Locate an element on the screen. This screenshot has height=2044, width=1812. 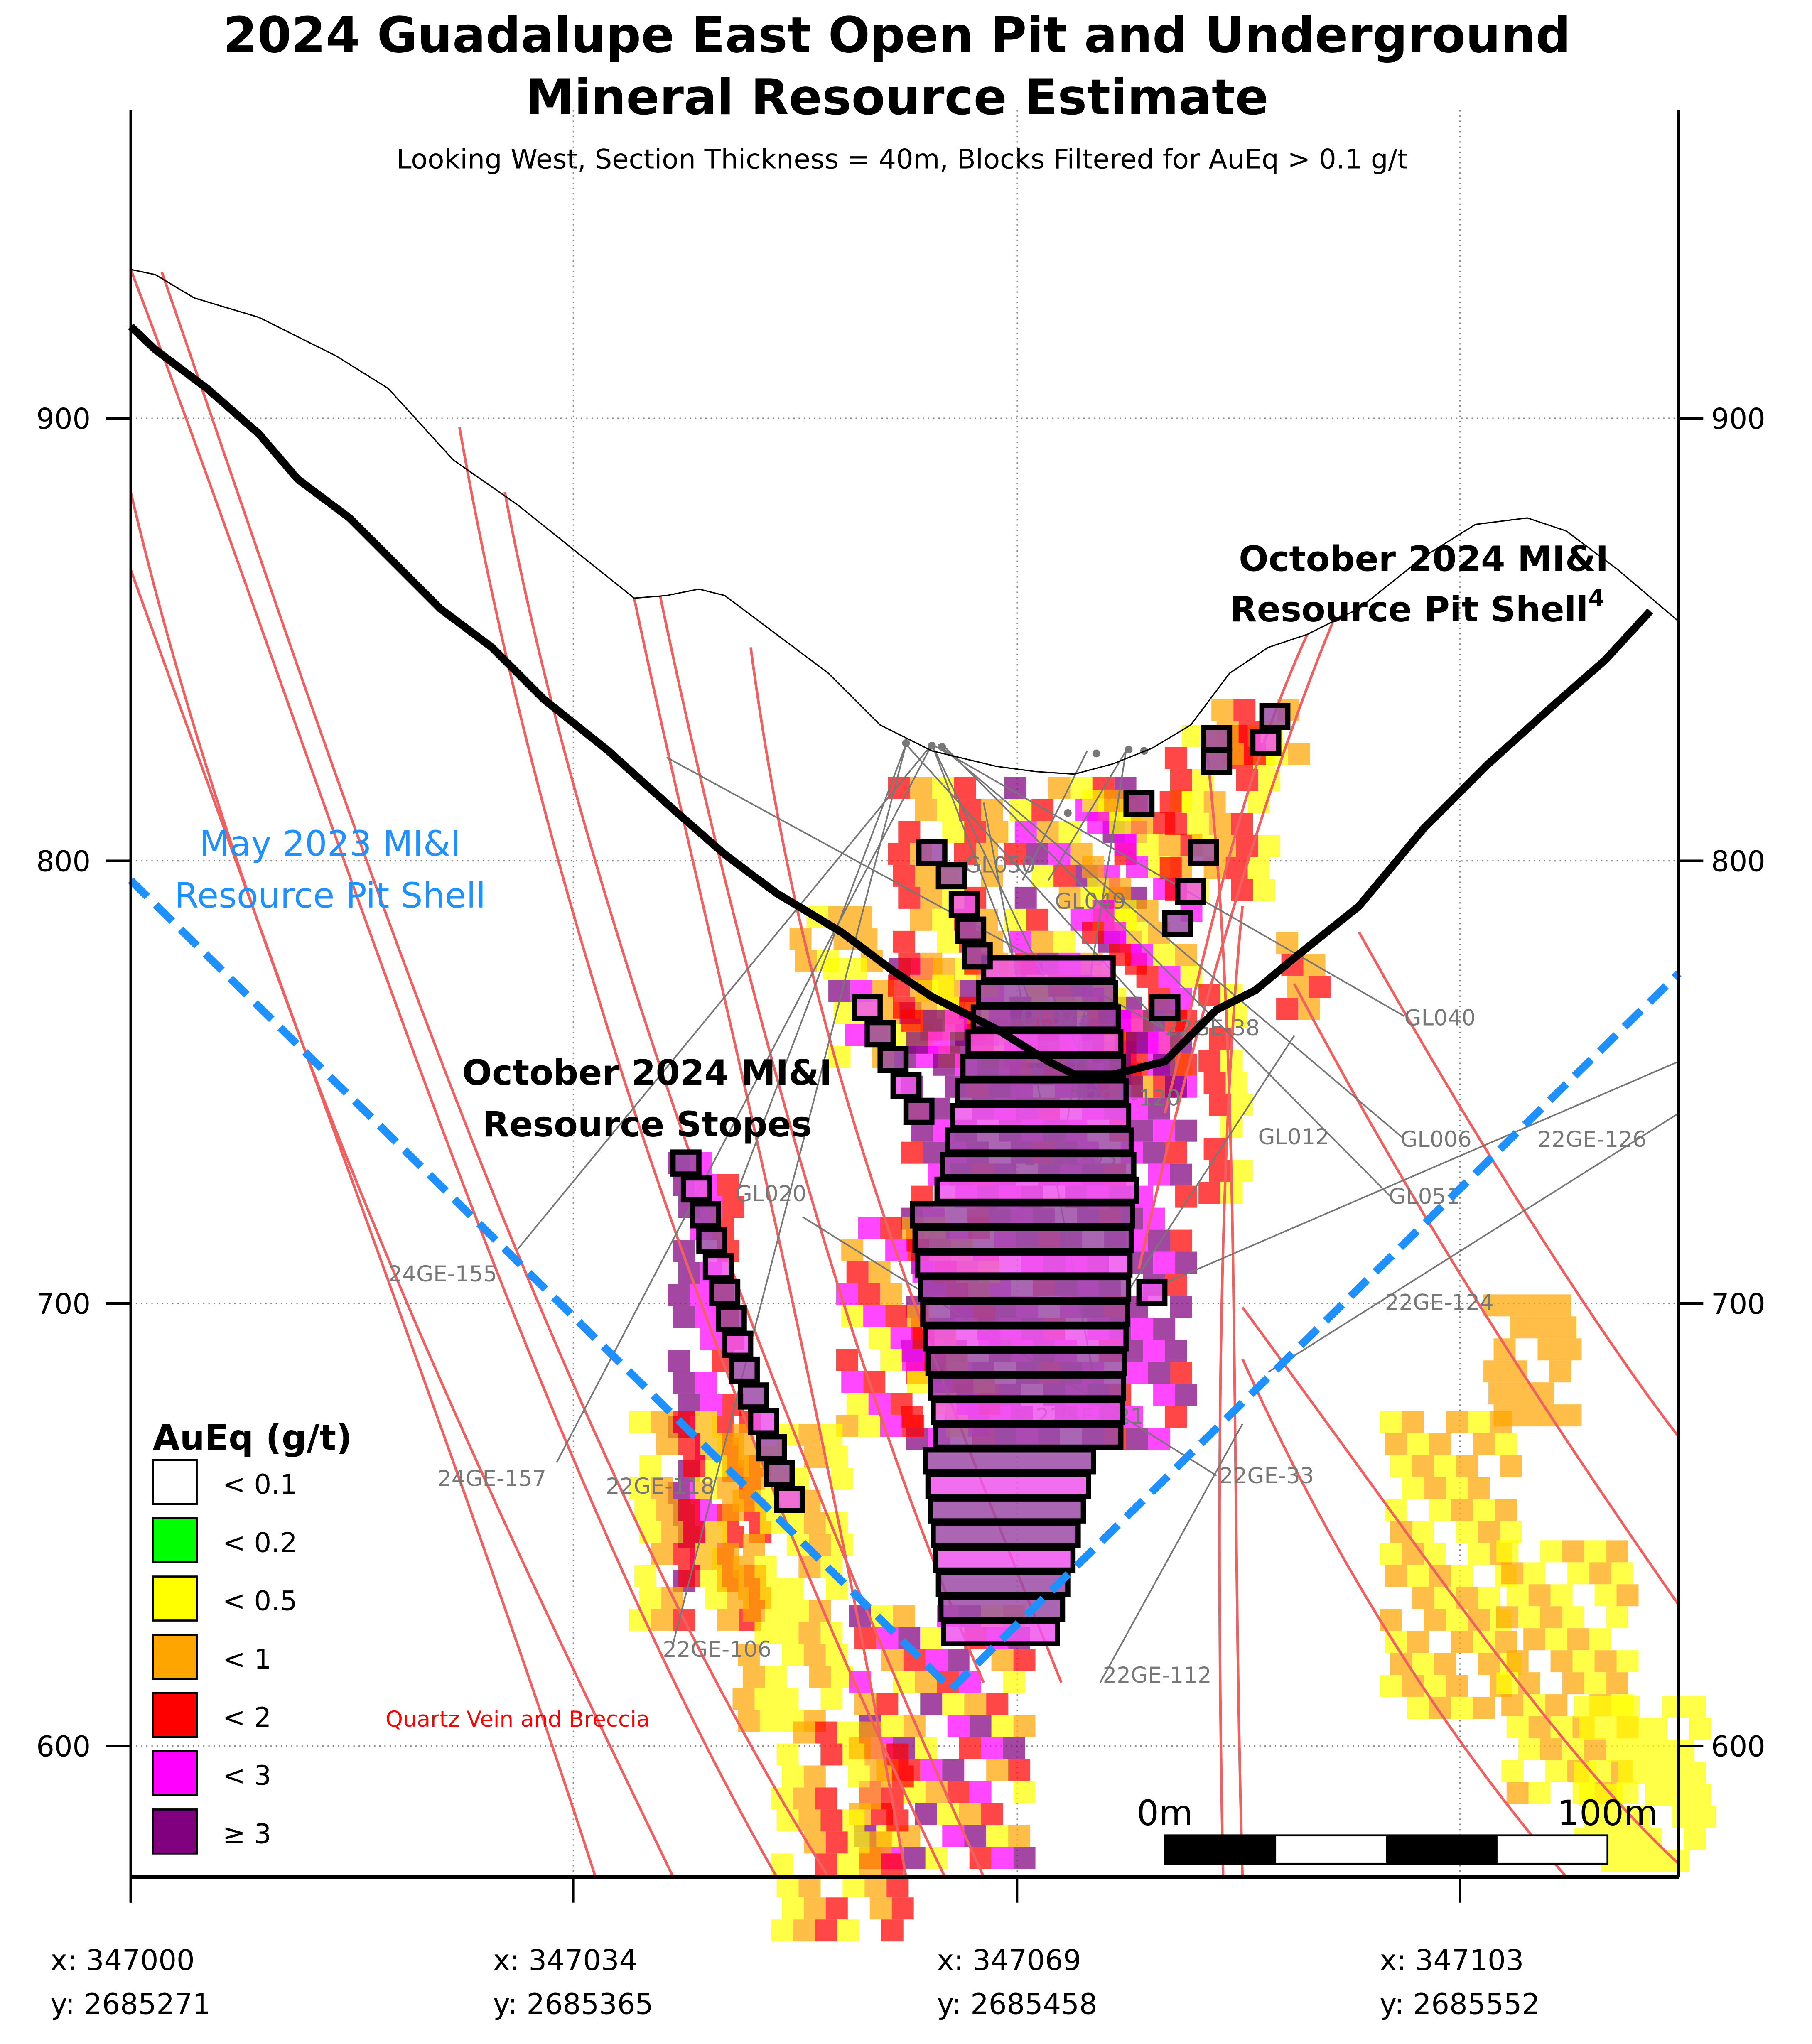
x-tick-label-easting: x: 347000 is located at coordinates (123, 1960).